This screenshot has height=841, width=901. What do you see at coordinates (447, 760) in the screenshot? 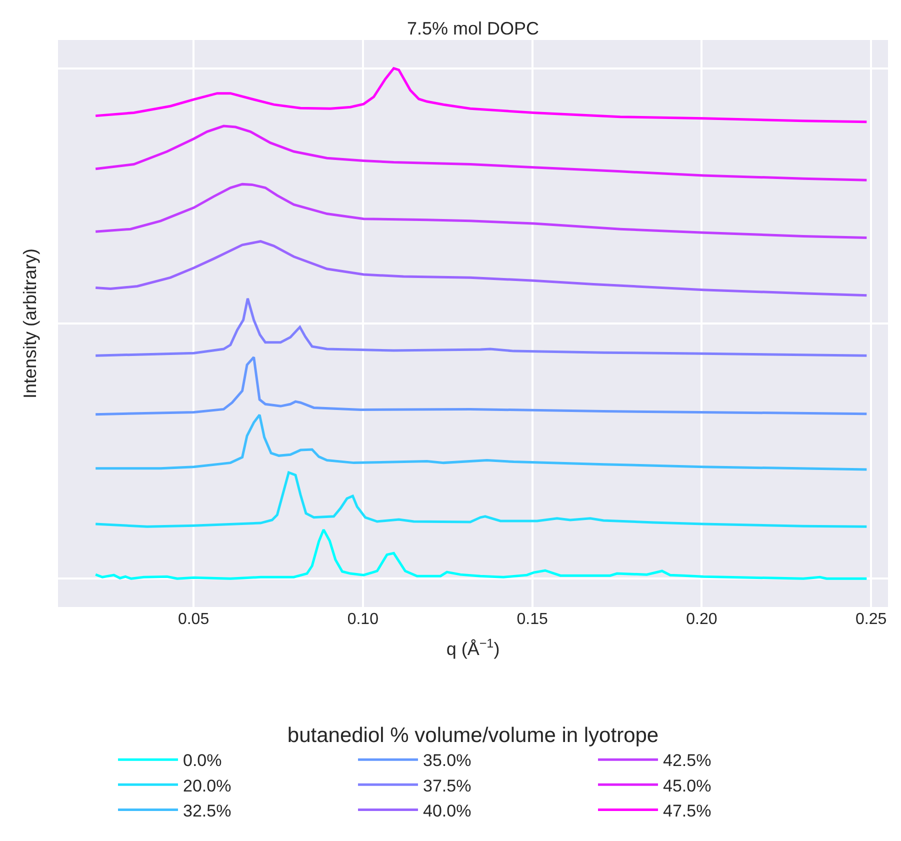
I see `legend-label: 35.0%` at bounding box center [447, 760].